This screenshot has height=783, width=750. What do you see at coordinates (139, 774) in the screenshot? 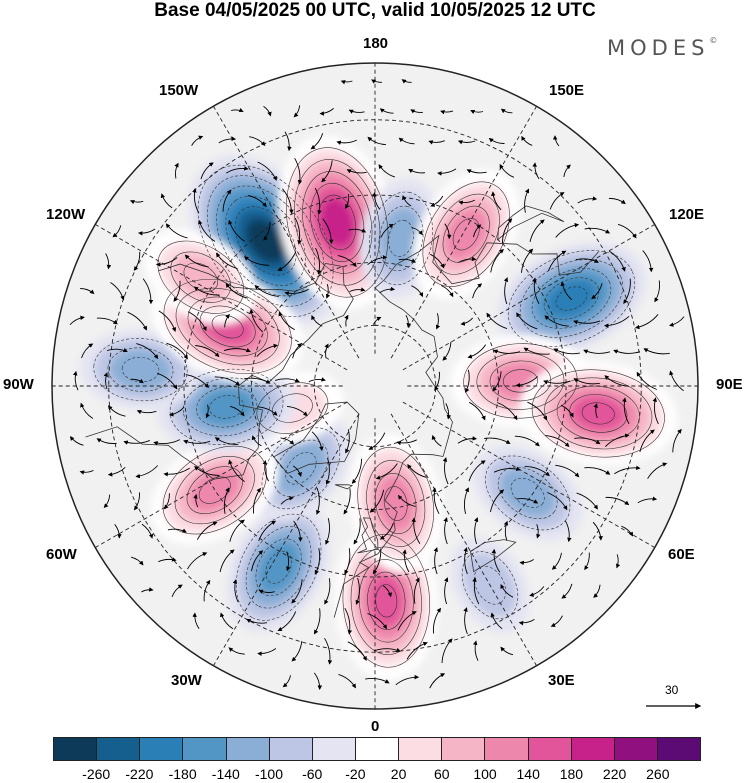
I see `colorbar-tick-label: -220` at bounding box center [139, 774].